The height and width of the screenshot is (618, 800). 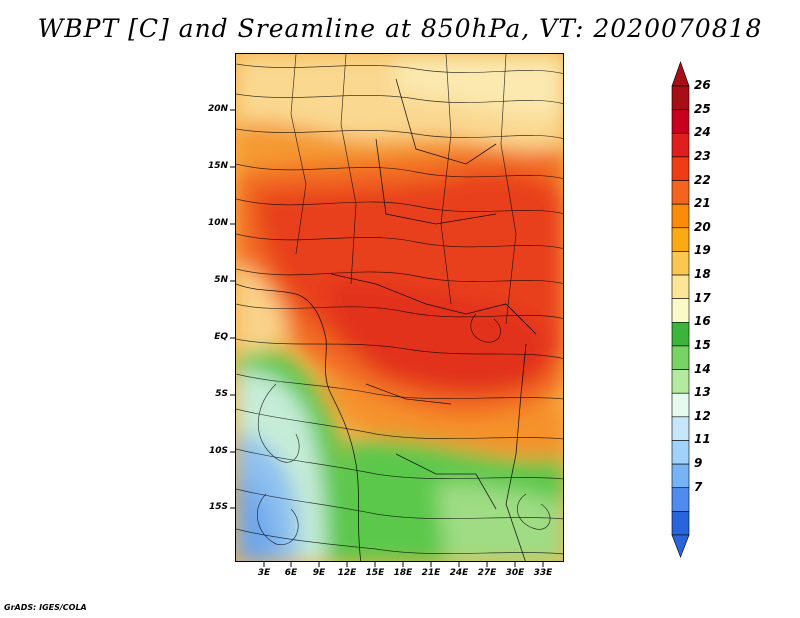 I want to click on lat-label: 15N, so click(x=217, y=166).